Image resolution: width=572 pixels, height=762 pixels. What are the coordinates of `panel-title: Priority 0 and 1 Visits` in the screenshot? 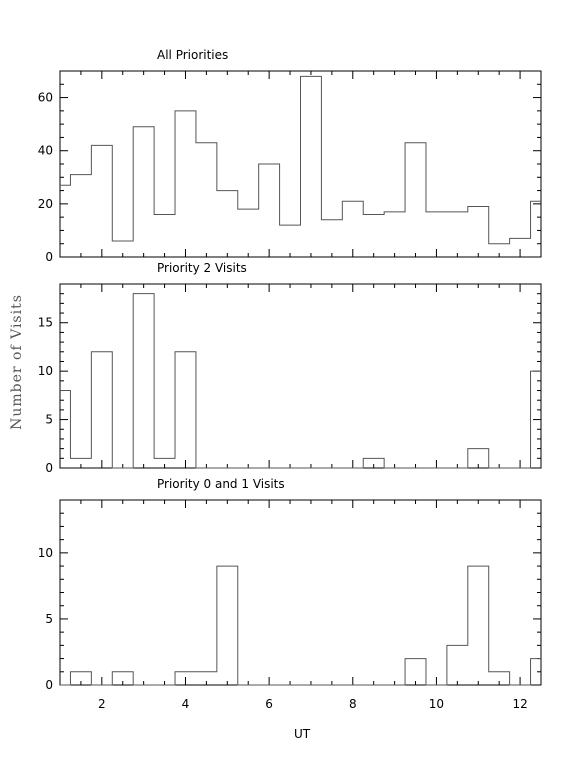 It's located at (221, 484).